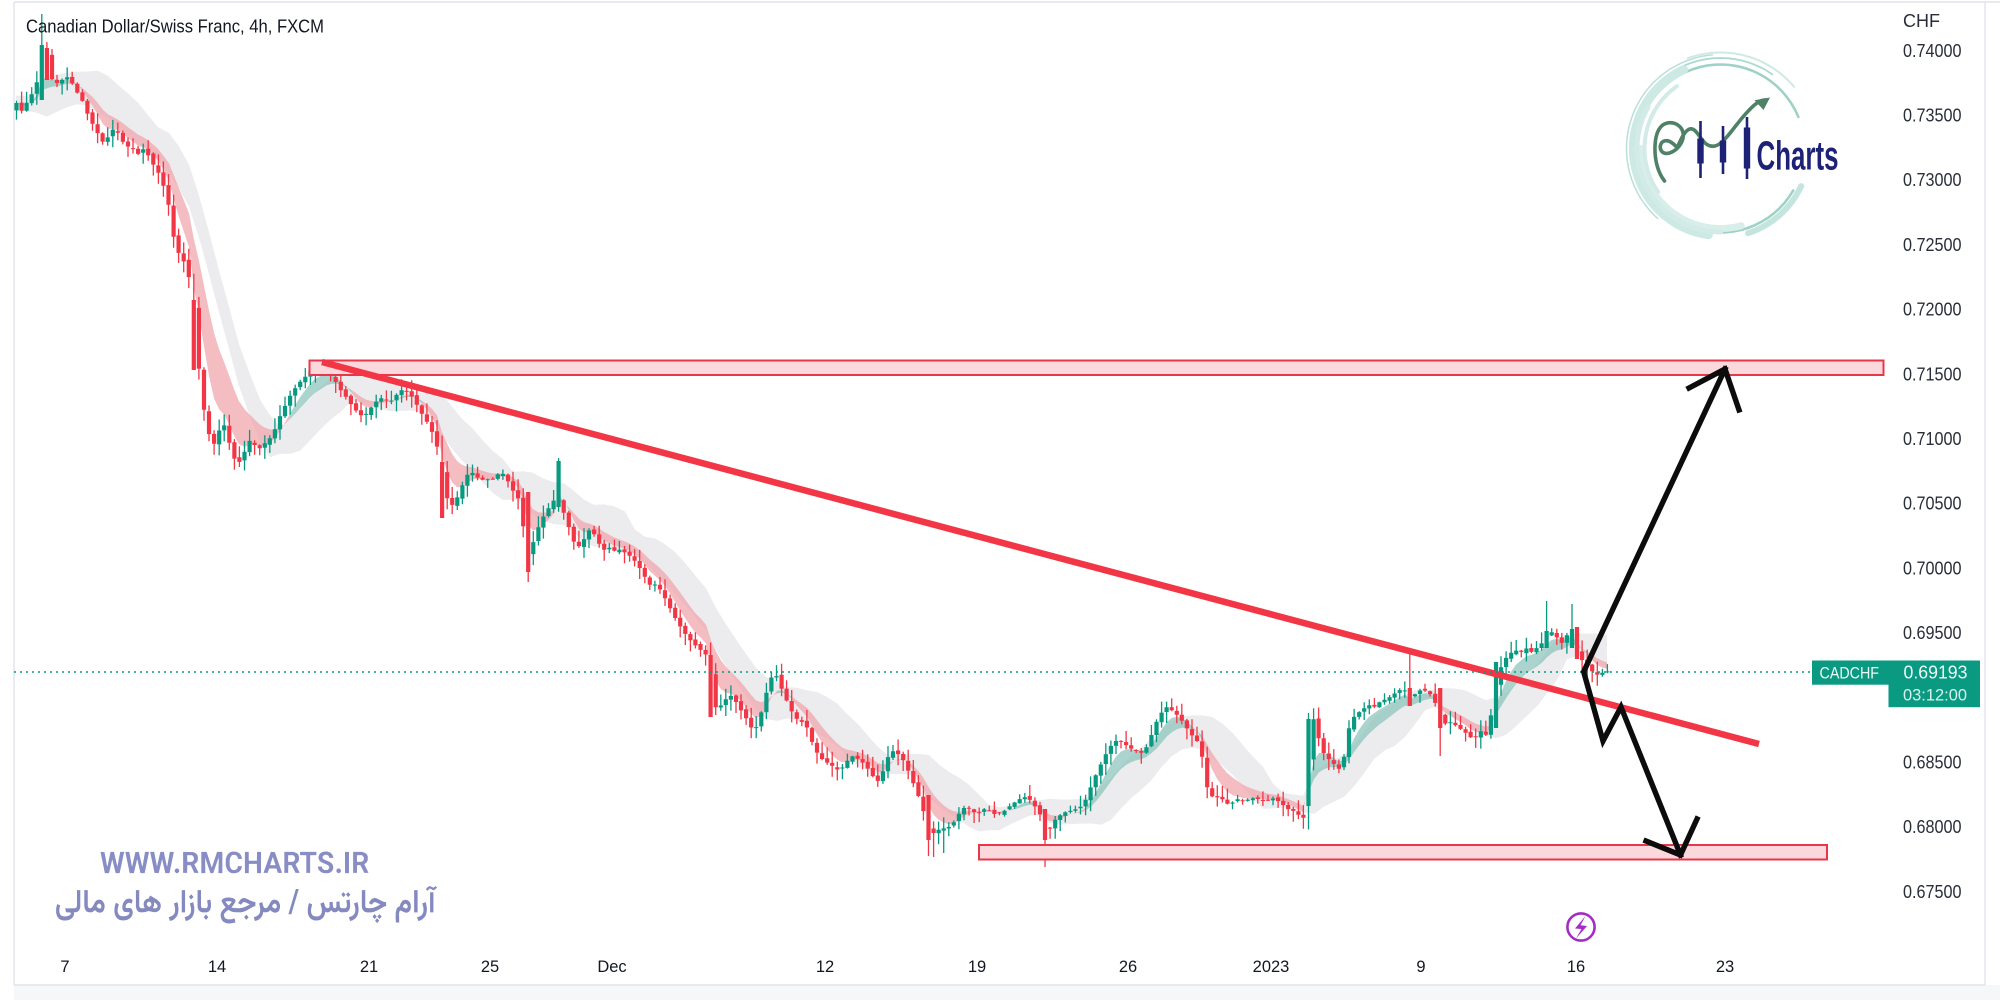 Image resolution: width=2000 pixels, height=1000 pixels. What do you see at coordinates (1921, 21) in the screenshot?
I see `svg-text: CHF` at bounding box center [1921, 21].